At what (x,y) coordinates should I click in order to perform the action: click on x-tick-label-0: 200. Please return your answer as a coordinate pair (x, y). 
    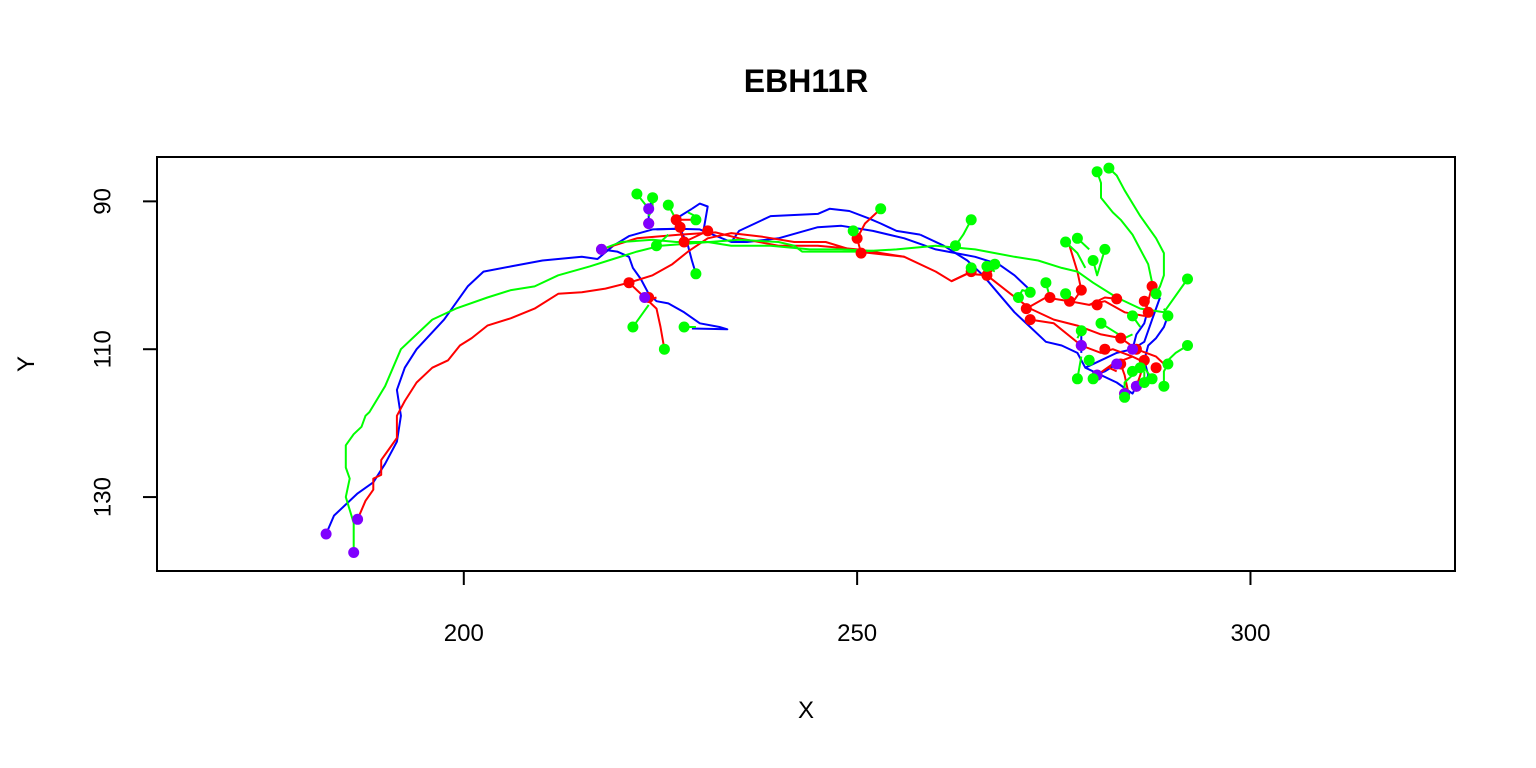
    Looking at the image, I should click on (464, 633).